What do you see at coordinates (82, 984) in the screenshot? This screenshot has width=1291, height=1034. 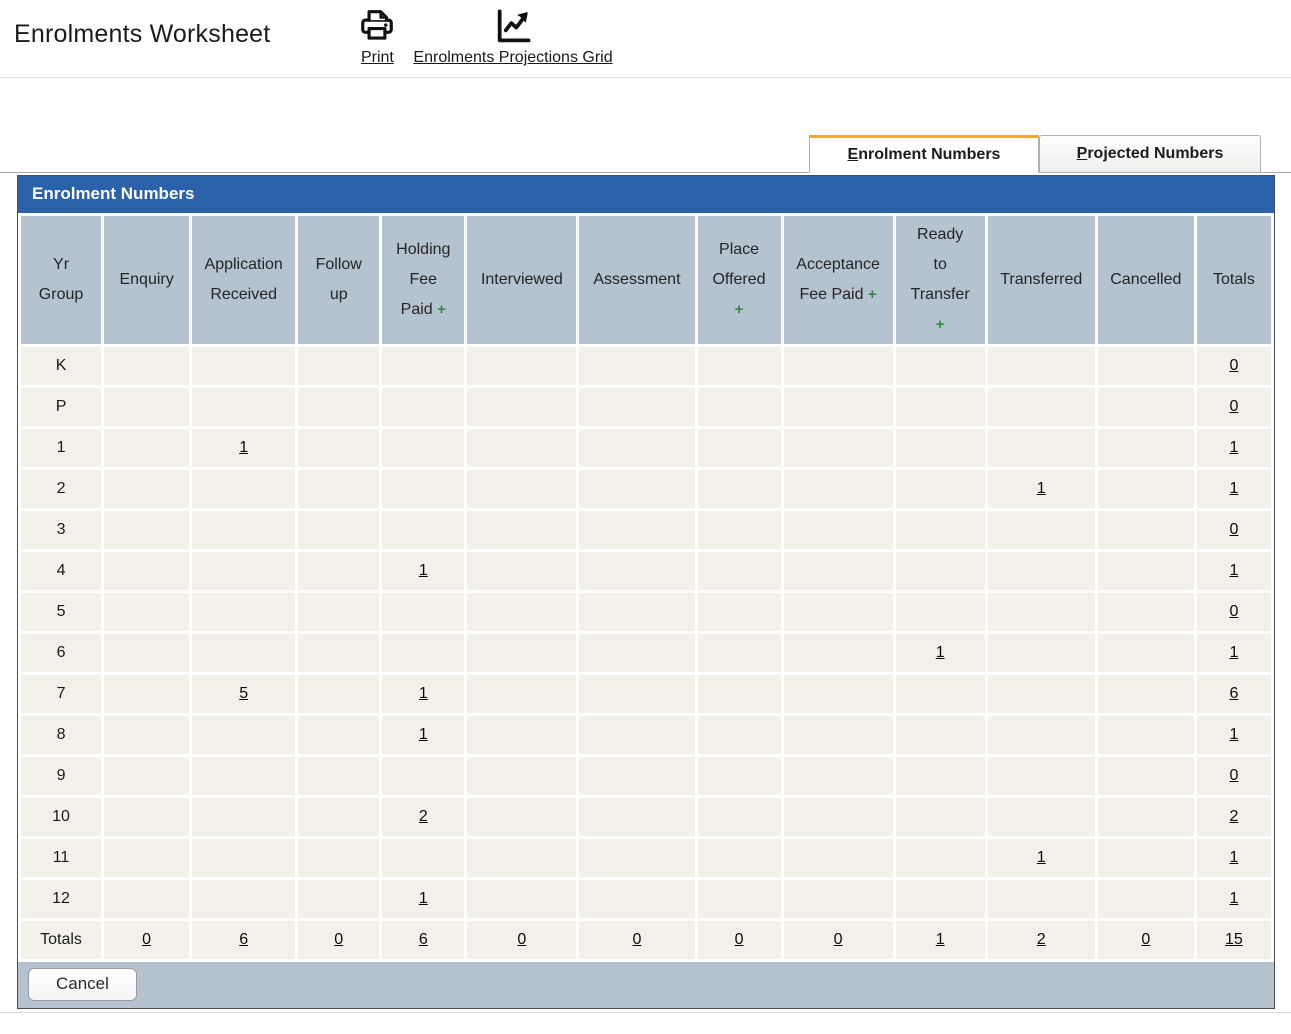 I see `cancel-button: Cancel` at bounding box center [82, 984].